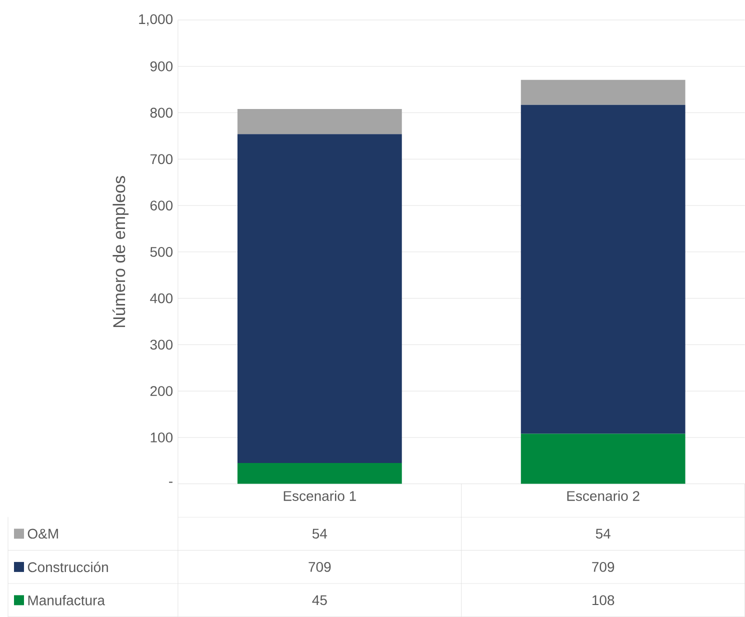 This screenshot has width=745, height=617. What do you see at coordinates (161, 345) in the screenshot?
I see `y-tick-label: 300` at bounding box center [161, 345].